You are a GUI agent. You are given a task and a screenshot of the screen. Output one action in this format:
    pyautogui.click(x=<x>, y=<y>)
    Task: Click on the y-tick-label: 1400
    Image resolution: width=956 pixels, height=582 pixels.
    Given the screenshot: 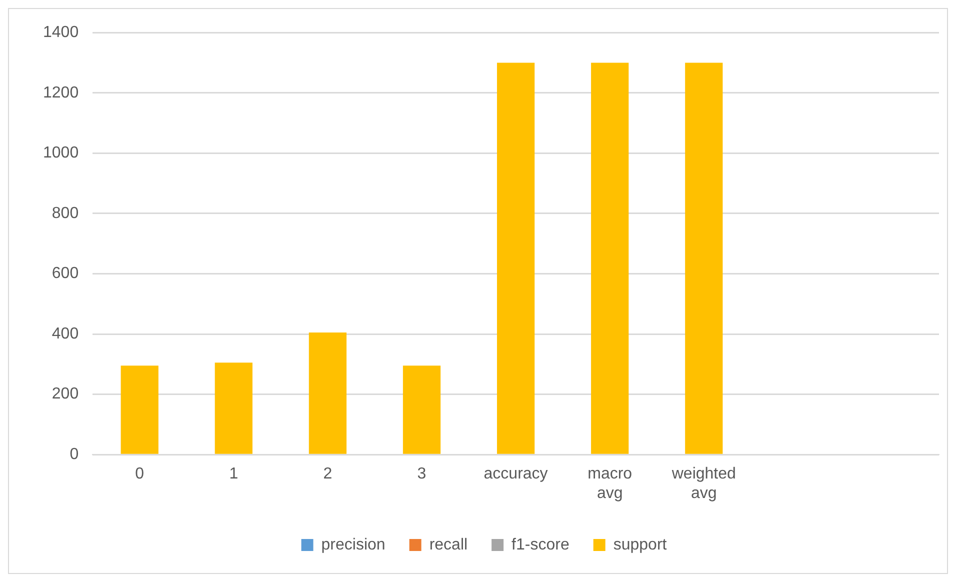 What is the action you would take?
    pyautogui.click(x=61, y=33)
    